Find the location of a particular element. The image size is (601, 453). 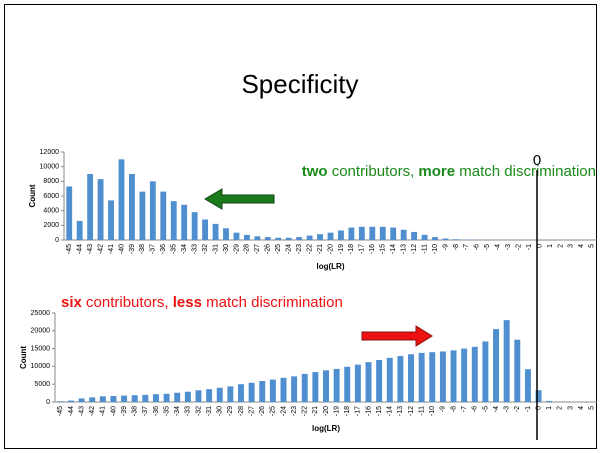

annotation-part: match discrimination is located at coordinates (525, 171).